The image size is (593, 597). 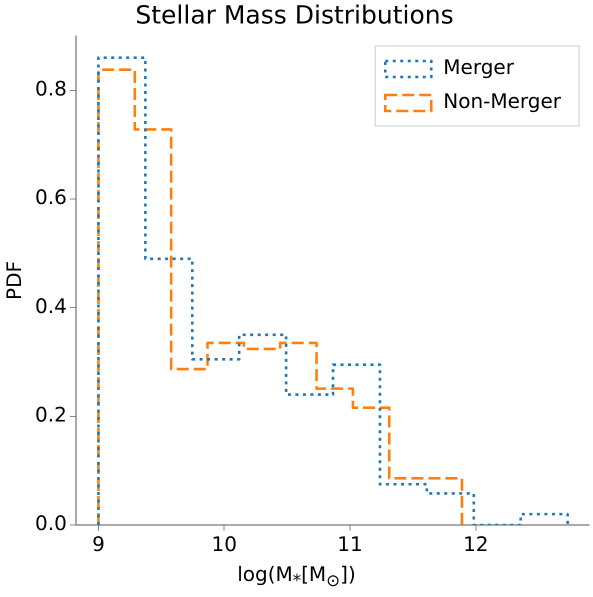 I want to click on y-tick-label: 0.4, so click(x=50, y=306).